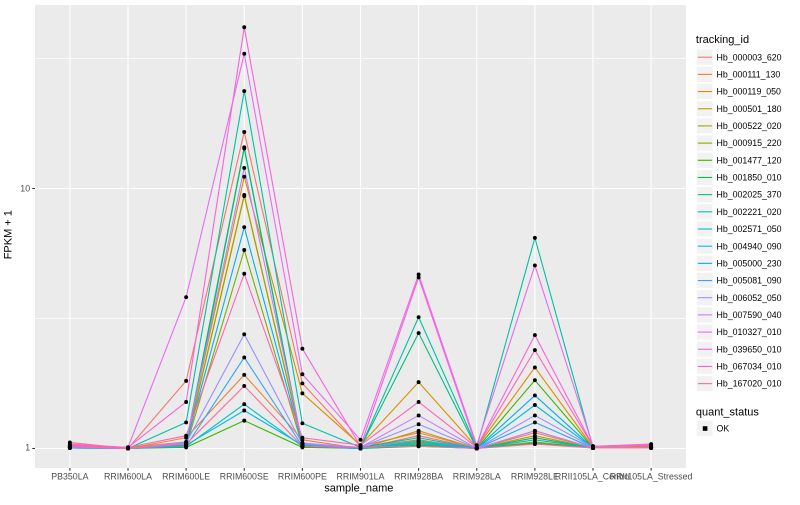 The image size is (800, 505). I want to click on svg-text: RRIM600PE, so click(302, 477).